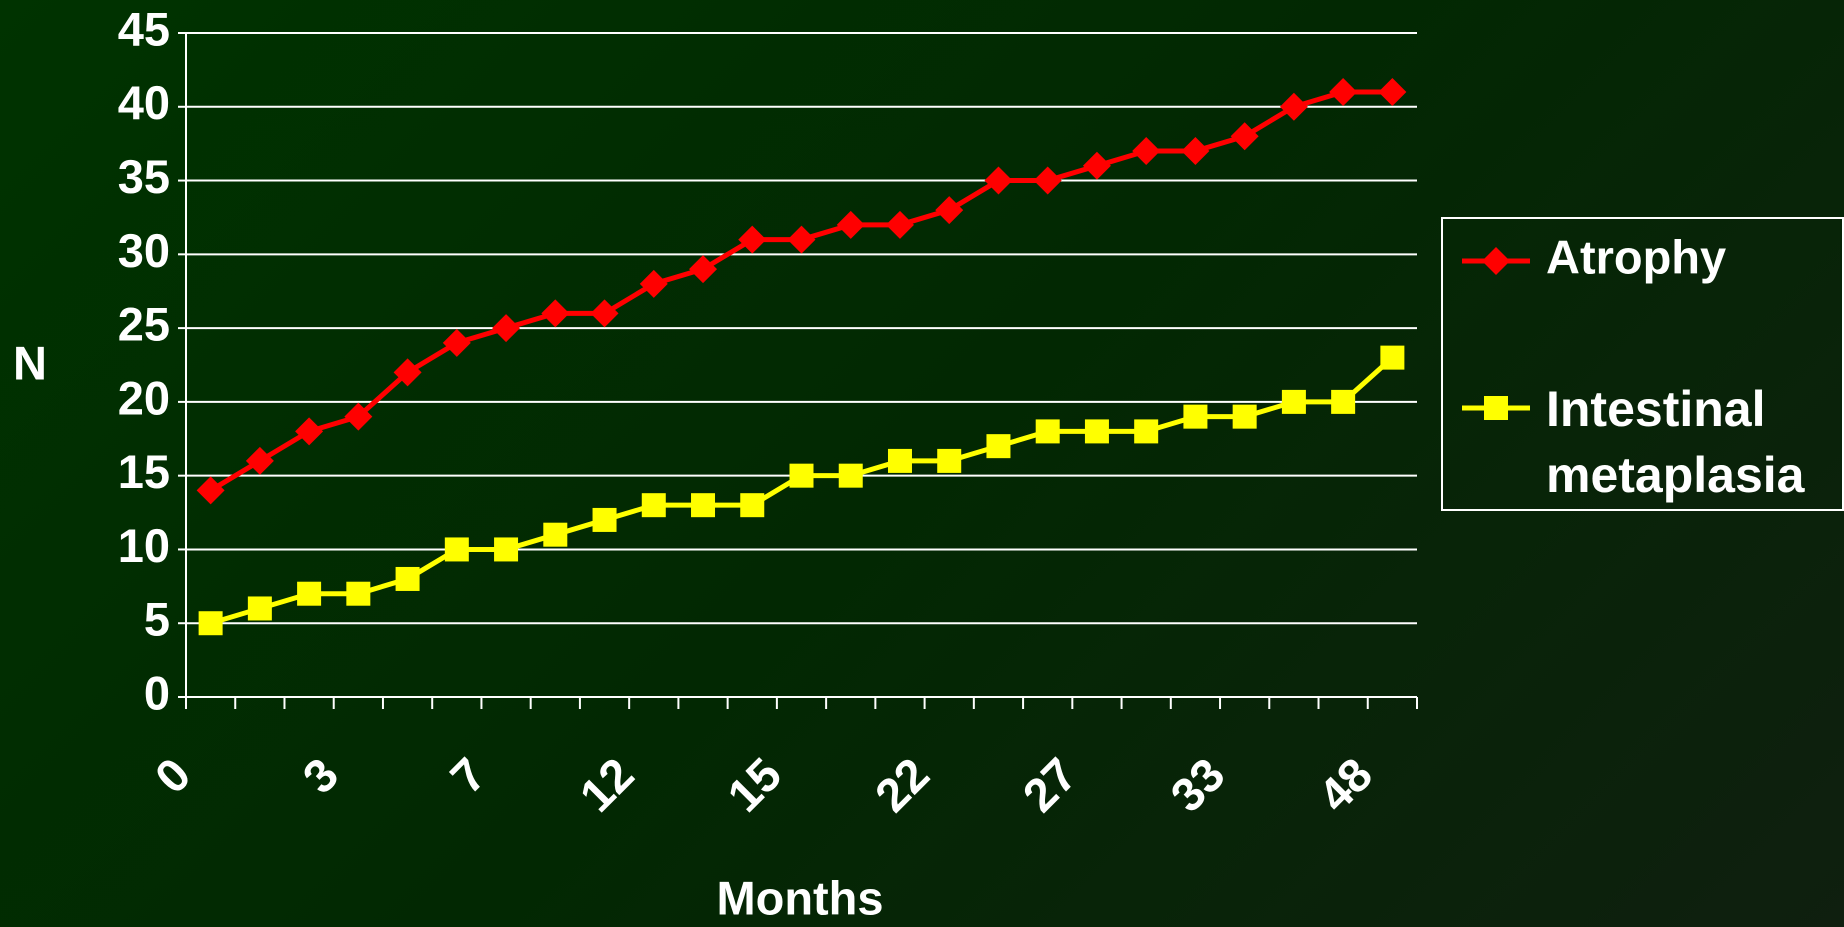  Describe the element at coordinates (1197, 784) in the screenshot. I see `x-tick-label: 33` at that location.